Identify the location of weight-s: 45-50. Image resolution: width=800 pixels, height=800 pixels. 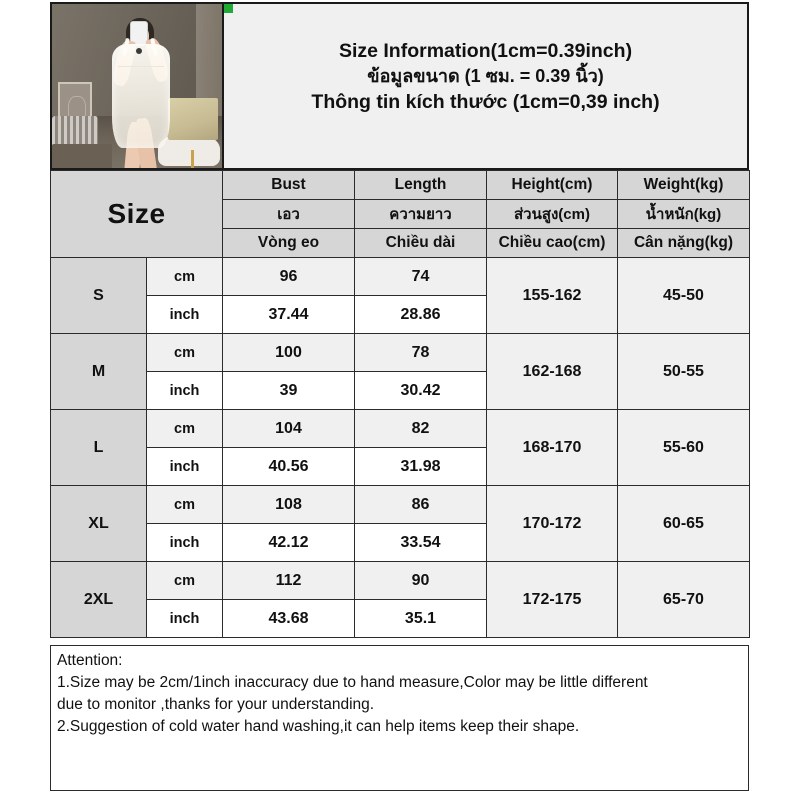
(683, 295).